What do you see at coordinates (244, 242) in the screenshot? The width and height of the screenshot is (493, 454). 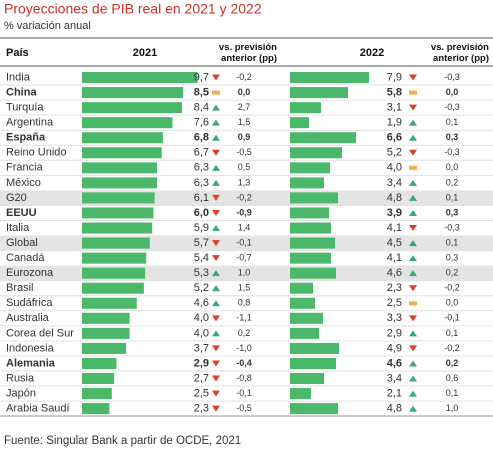 I see `revision-label: -0,1` at bounding box center [244, 242].